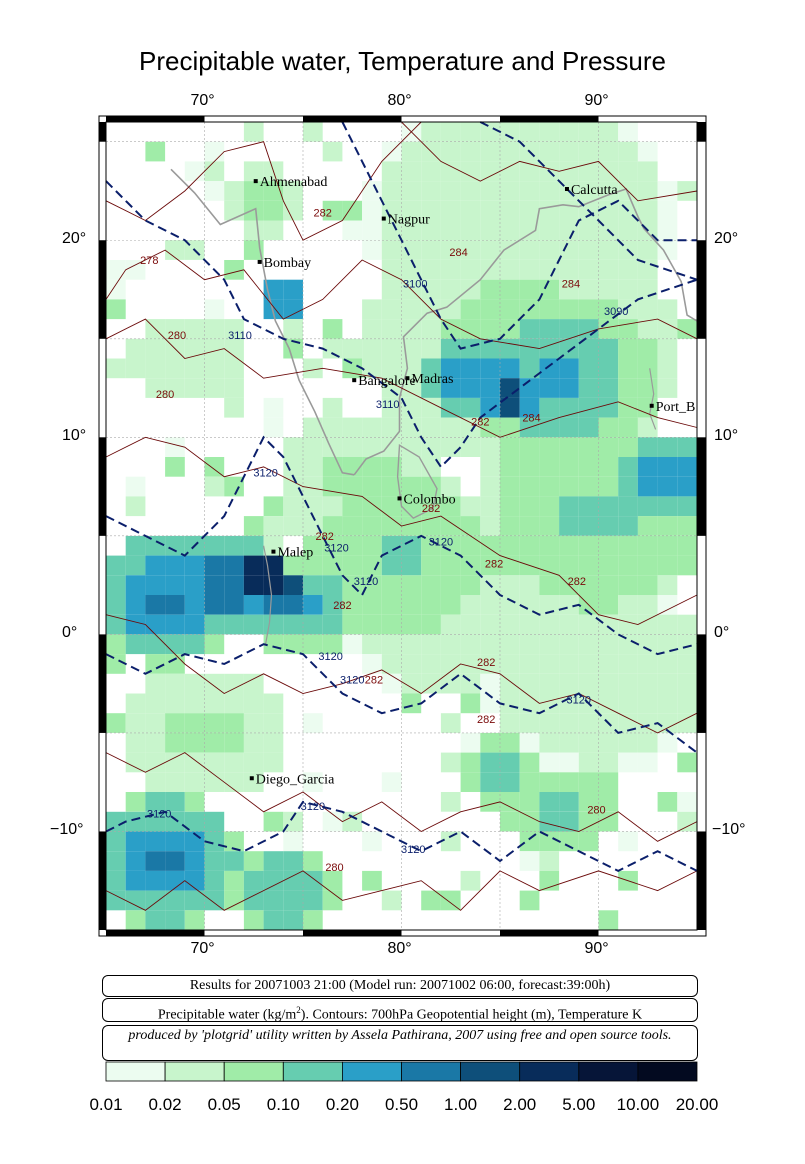 The height and width of the screenshot is (1164, 805). I want to click on lon-tick-label: 80°, so click(399, 100).